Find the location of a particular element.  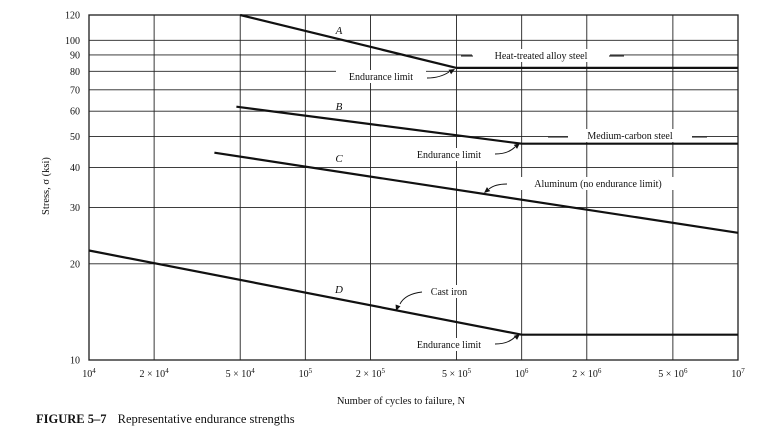

label-endurance-limit-d: Endurance limit is located at coordinates (449, 345).